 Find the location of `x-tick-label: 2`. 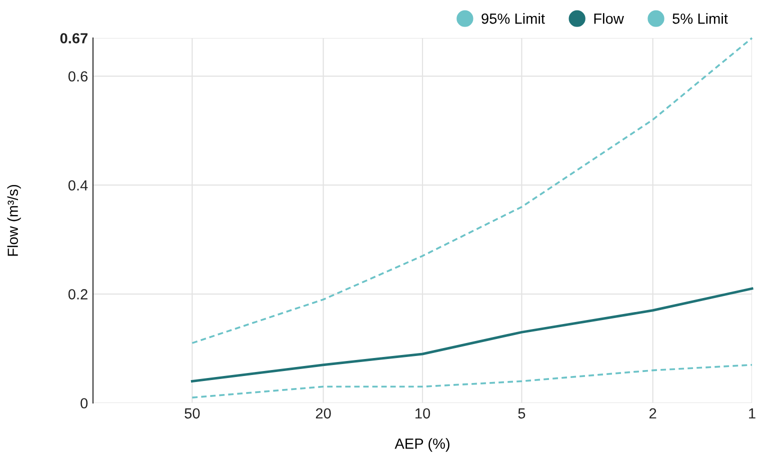

x-tick-label: 2 is located at coordinates (652, 413).